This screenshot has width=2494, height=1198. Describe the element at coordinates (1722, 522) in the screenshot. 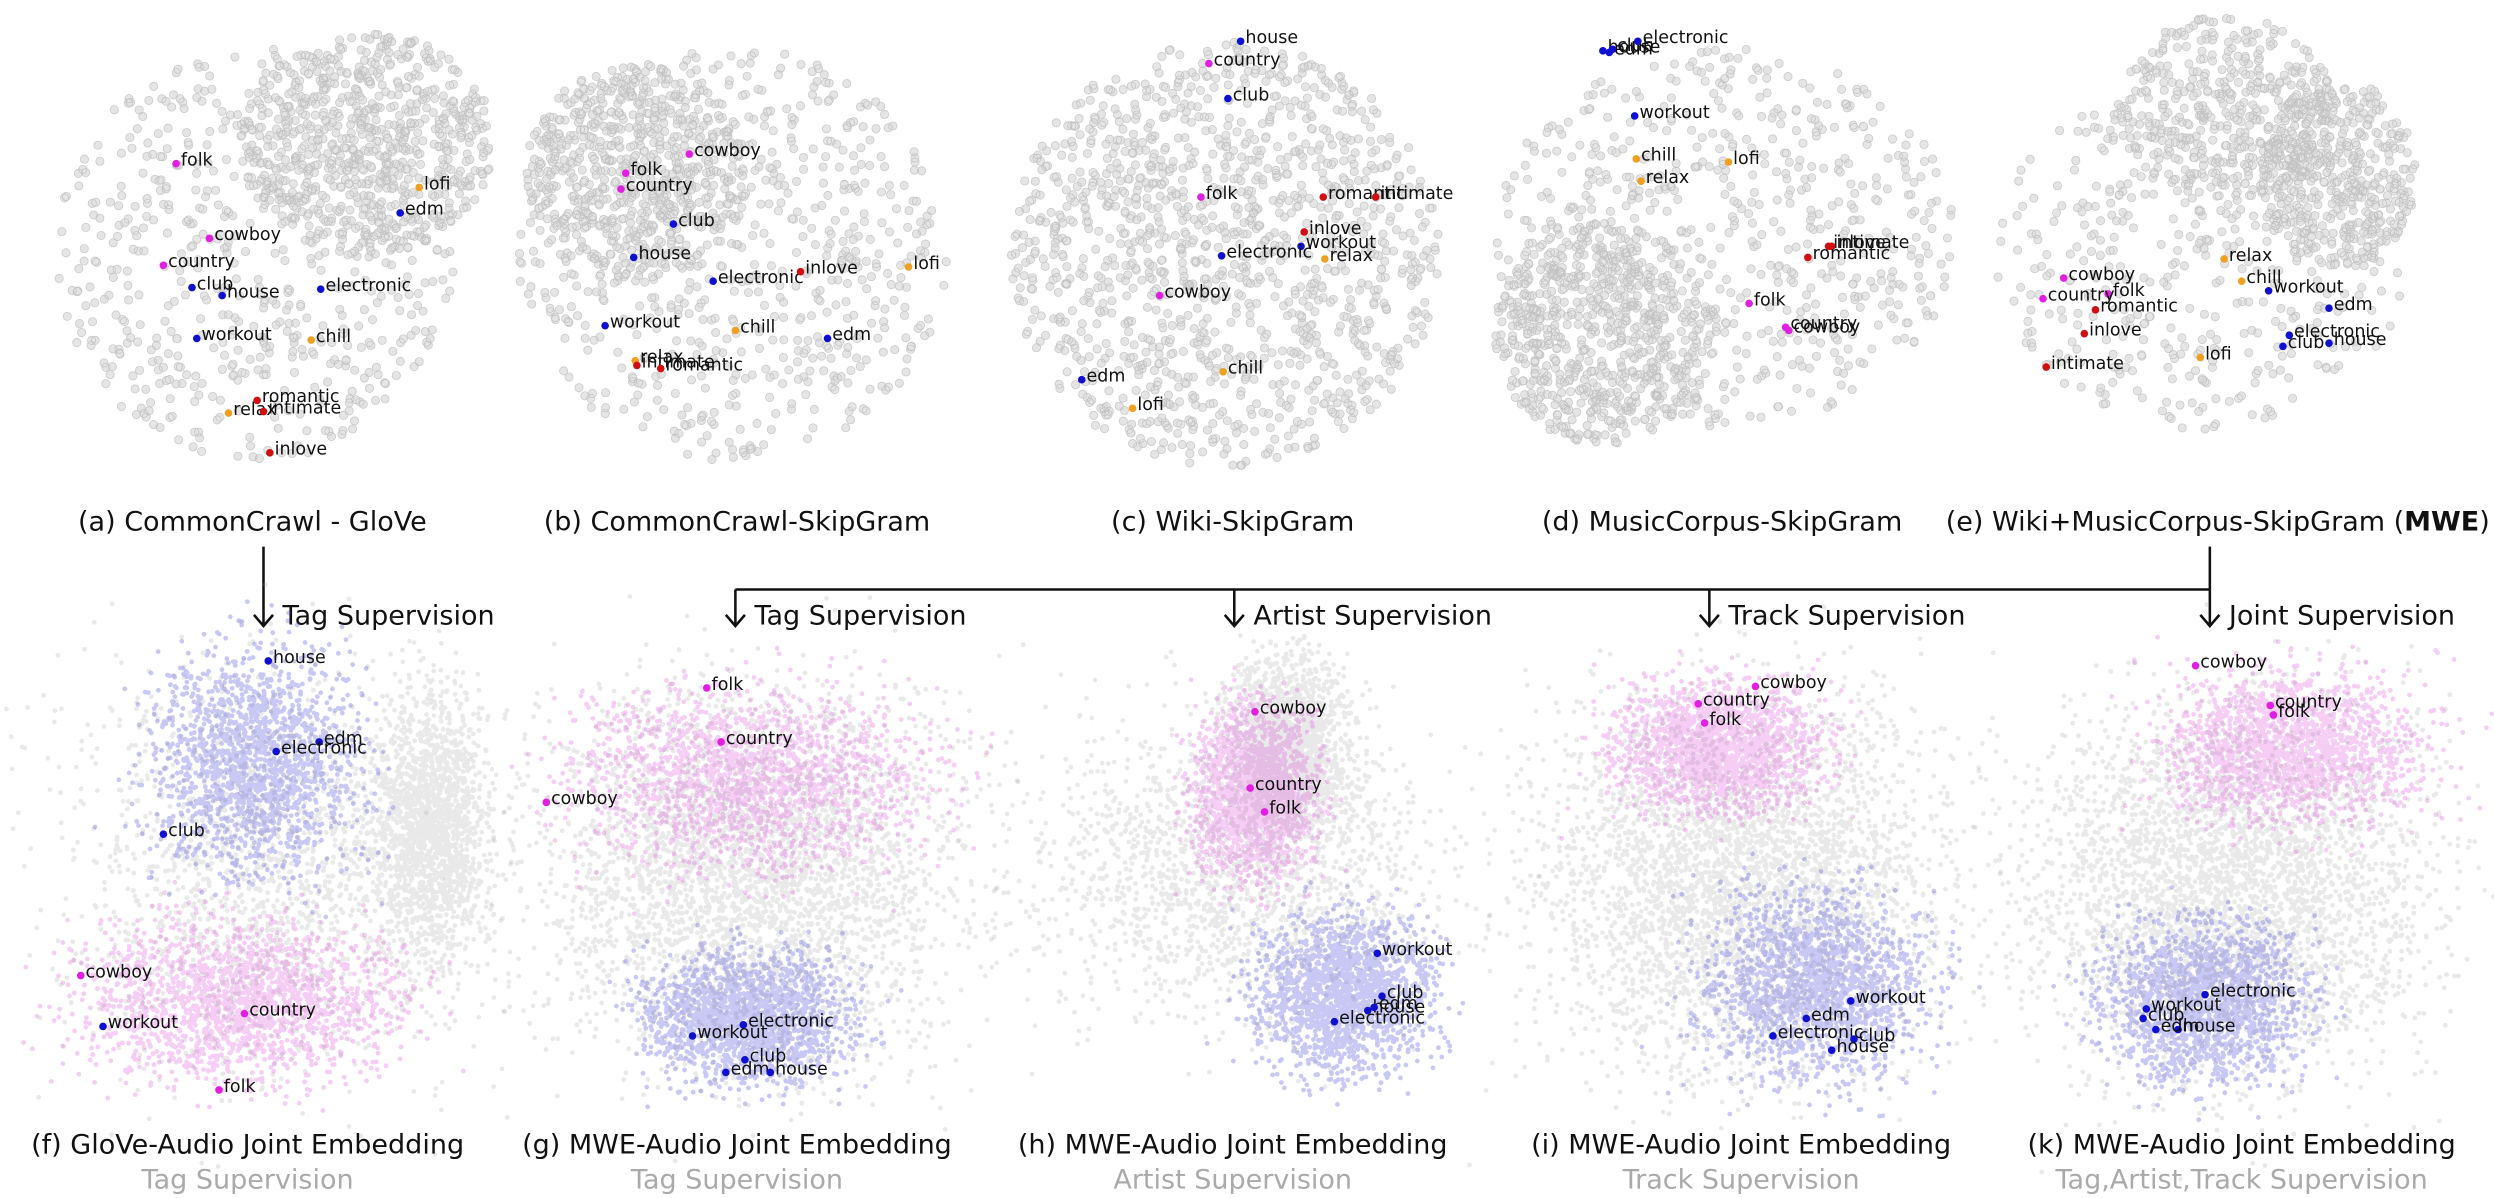

I see `caption-text: (d) MusicCorpus-SkipGram` at that location.